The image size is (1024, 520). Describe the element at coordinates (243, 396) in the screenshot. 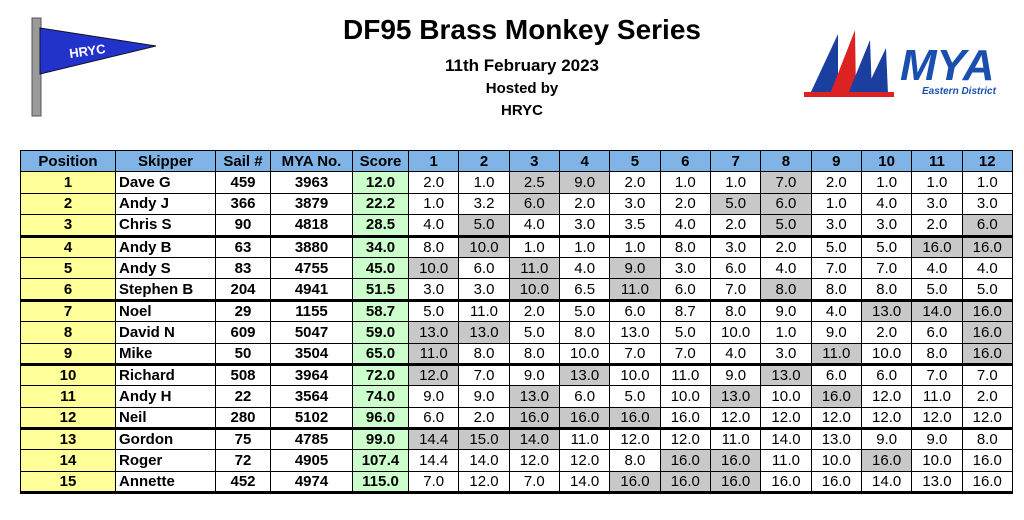

I see `sail-number: 22` at that location.